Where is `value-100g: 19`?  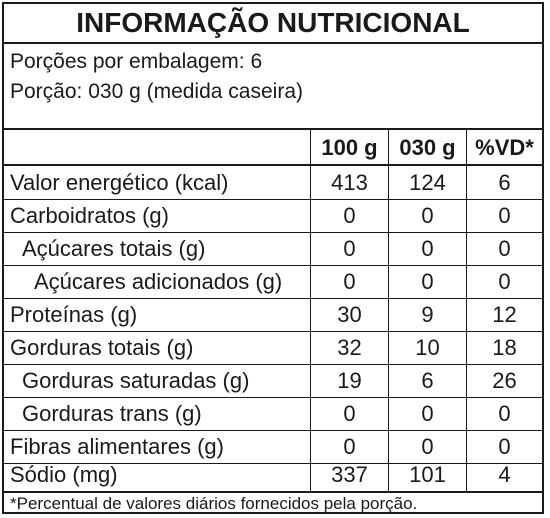
value-100g: 19 is located at coordinates (349, 380).